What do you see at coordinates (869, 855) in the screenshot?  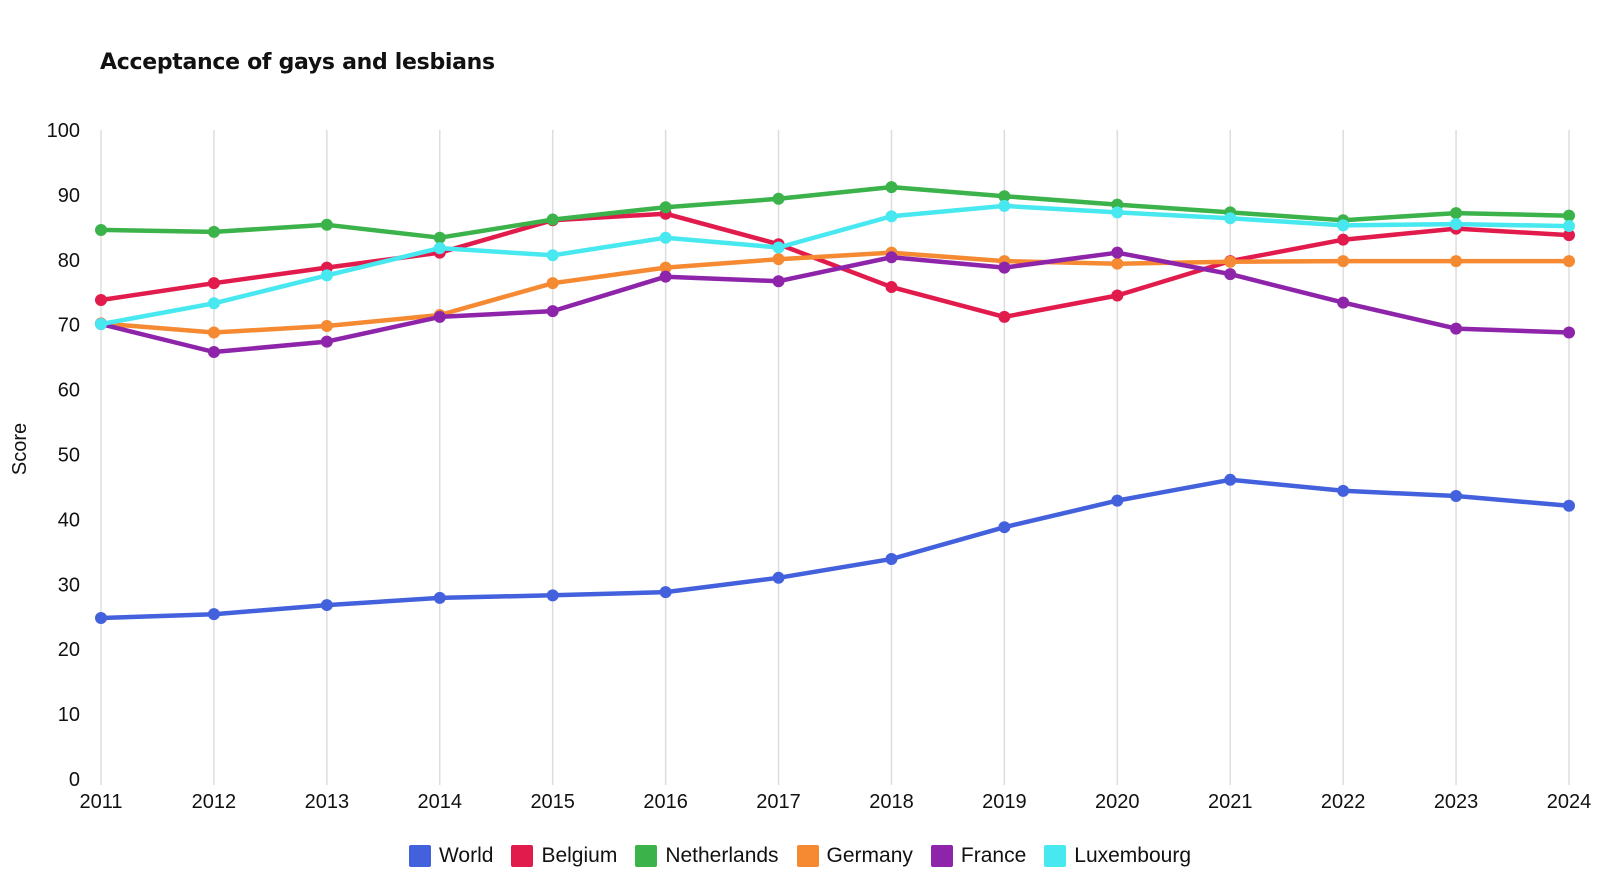 I see `legend-label: Germany` at bounding box center [869, 855].